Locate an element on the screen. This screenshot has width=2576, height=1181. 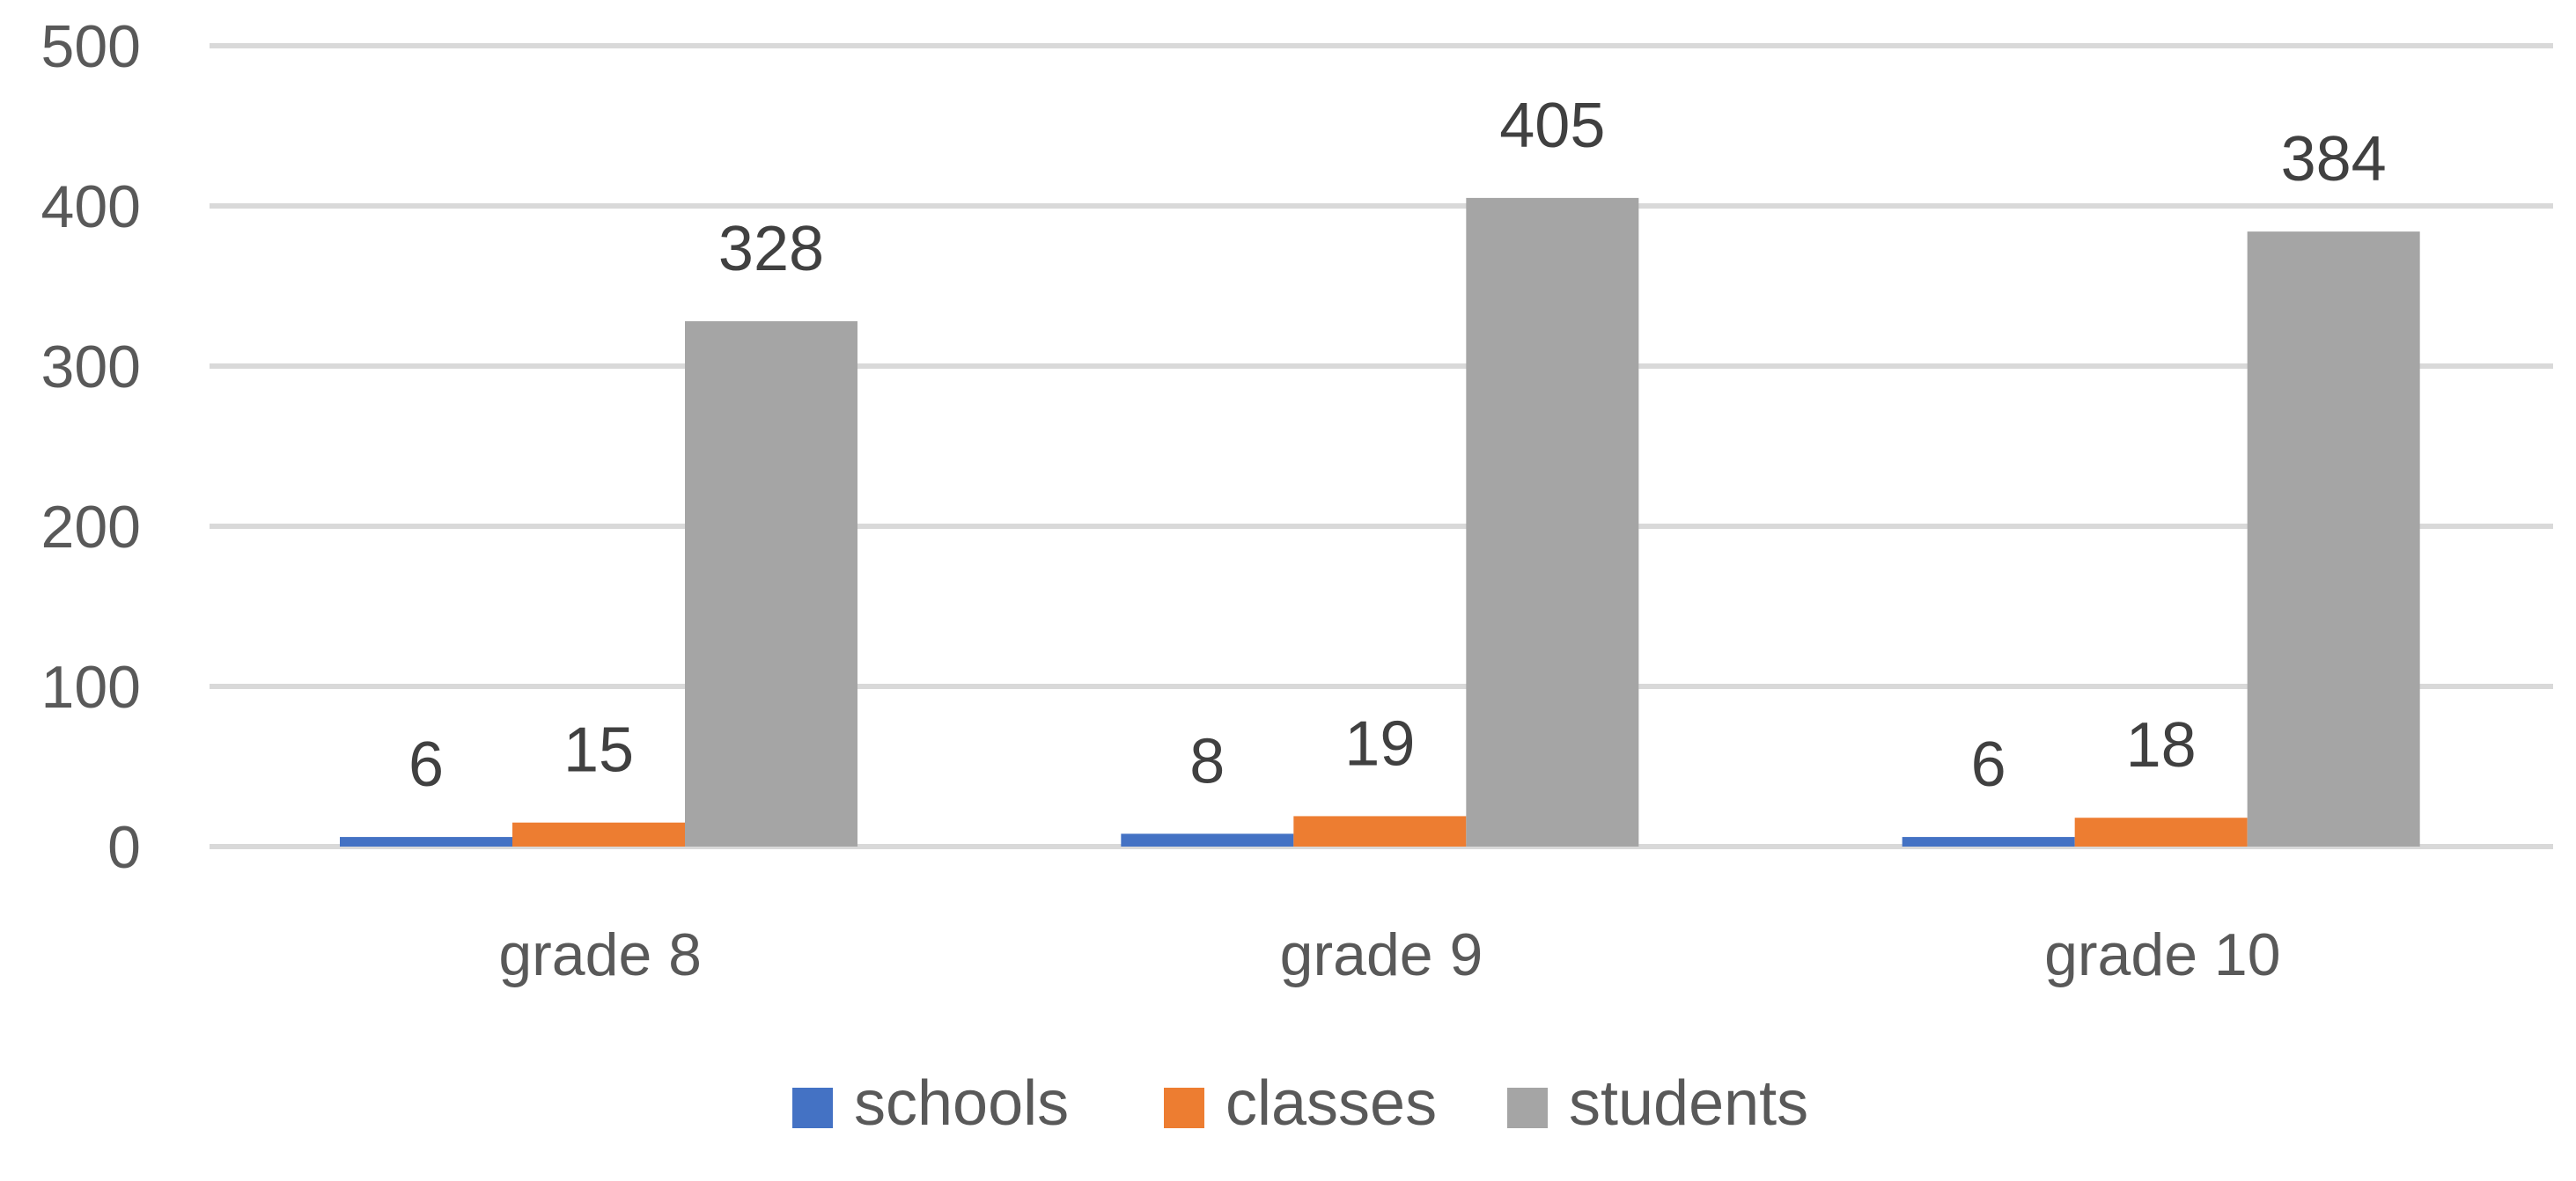
legend: schools classes students is located at coordinates (1300, 1104).